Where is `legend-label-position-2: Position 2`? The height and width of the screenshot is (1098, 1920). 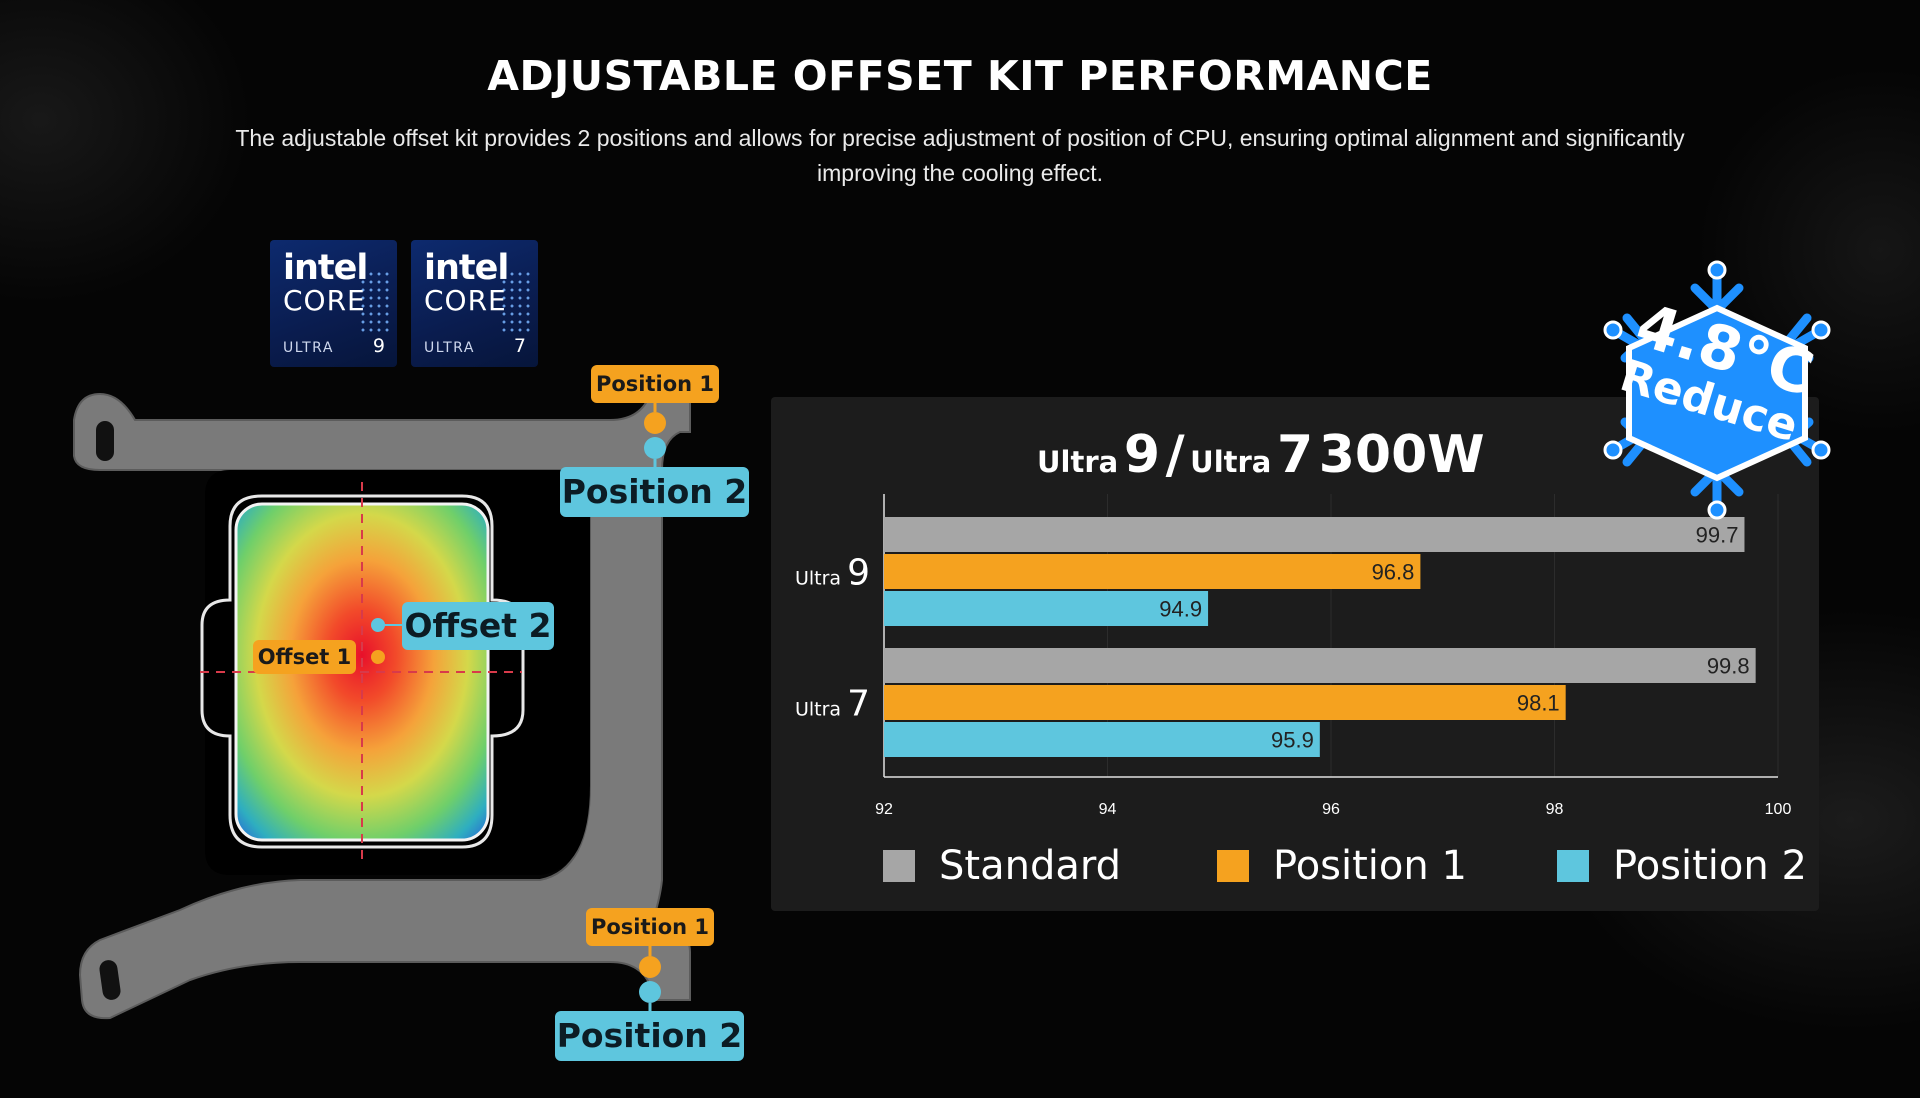
legend-label-position-2: Position 2 is located at coordinates (1710, 866).